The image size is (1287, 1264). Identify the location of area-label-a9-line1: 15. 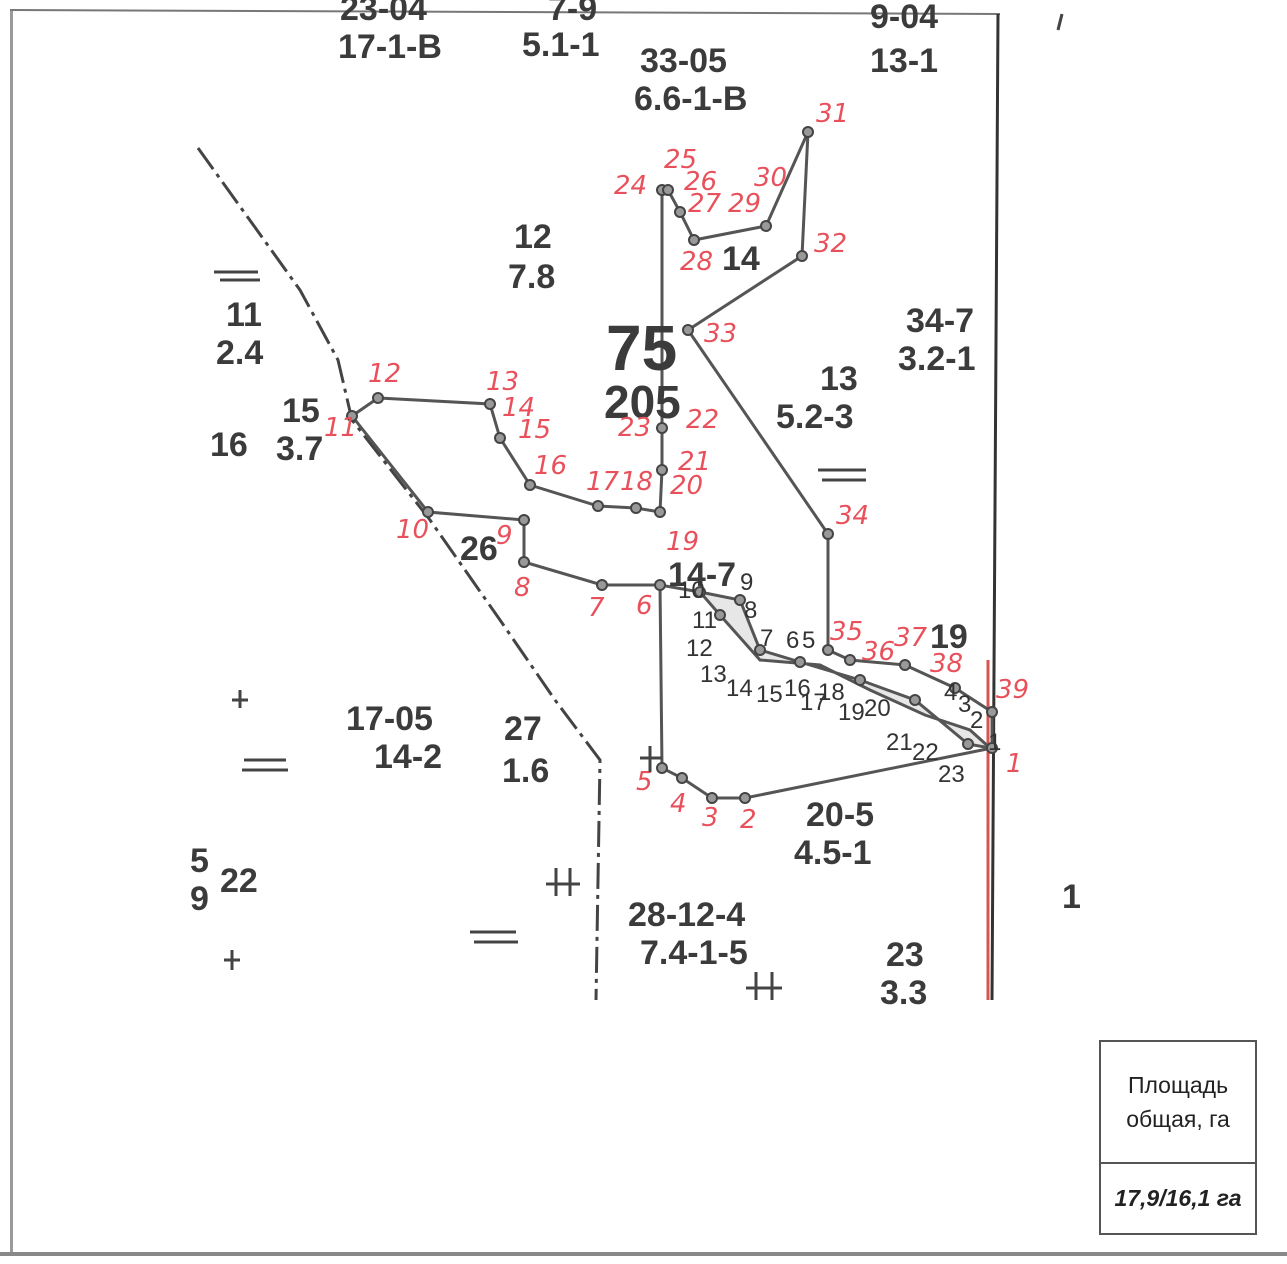
(301, 411).